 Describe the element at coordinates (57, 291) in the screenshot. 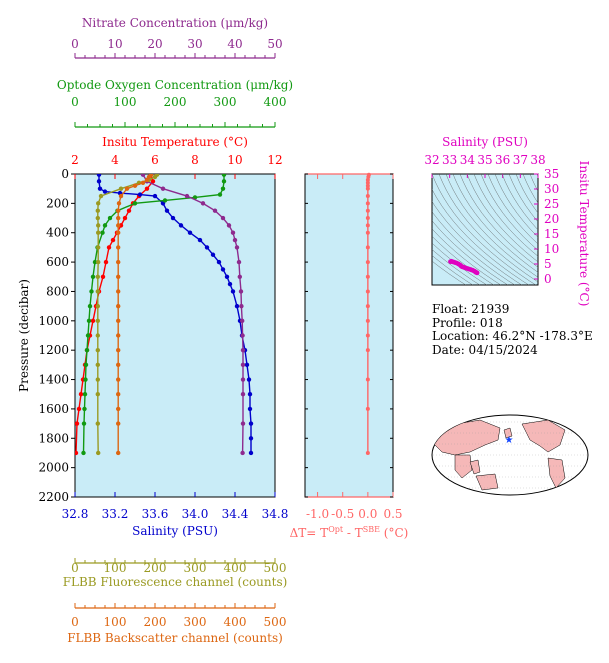

I see `pressure-tick-label: 800` at that location.